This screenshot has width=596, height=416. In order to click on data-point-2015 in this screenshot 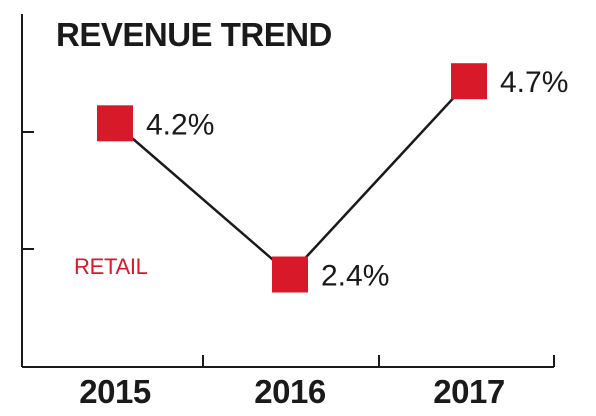, I will do `click(115, 123)`.